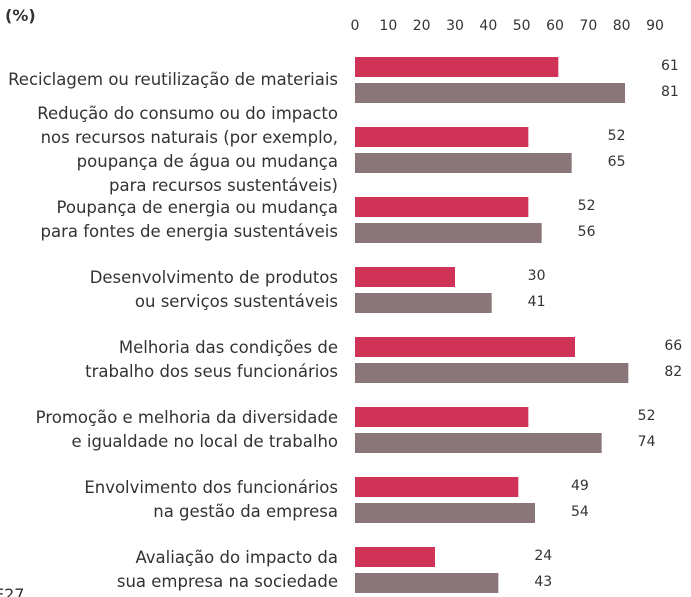  What do you see at coordinates (388, 26) in the screenshot?
I see `x-tick-label: 10` at bounding box center [388, 26].